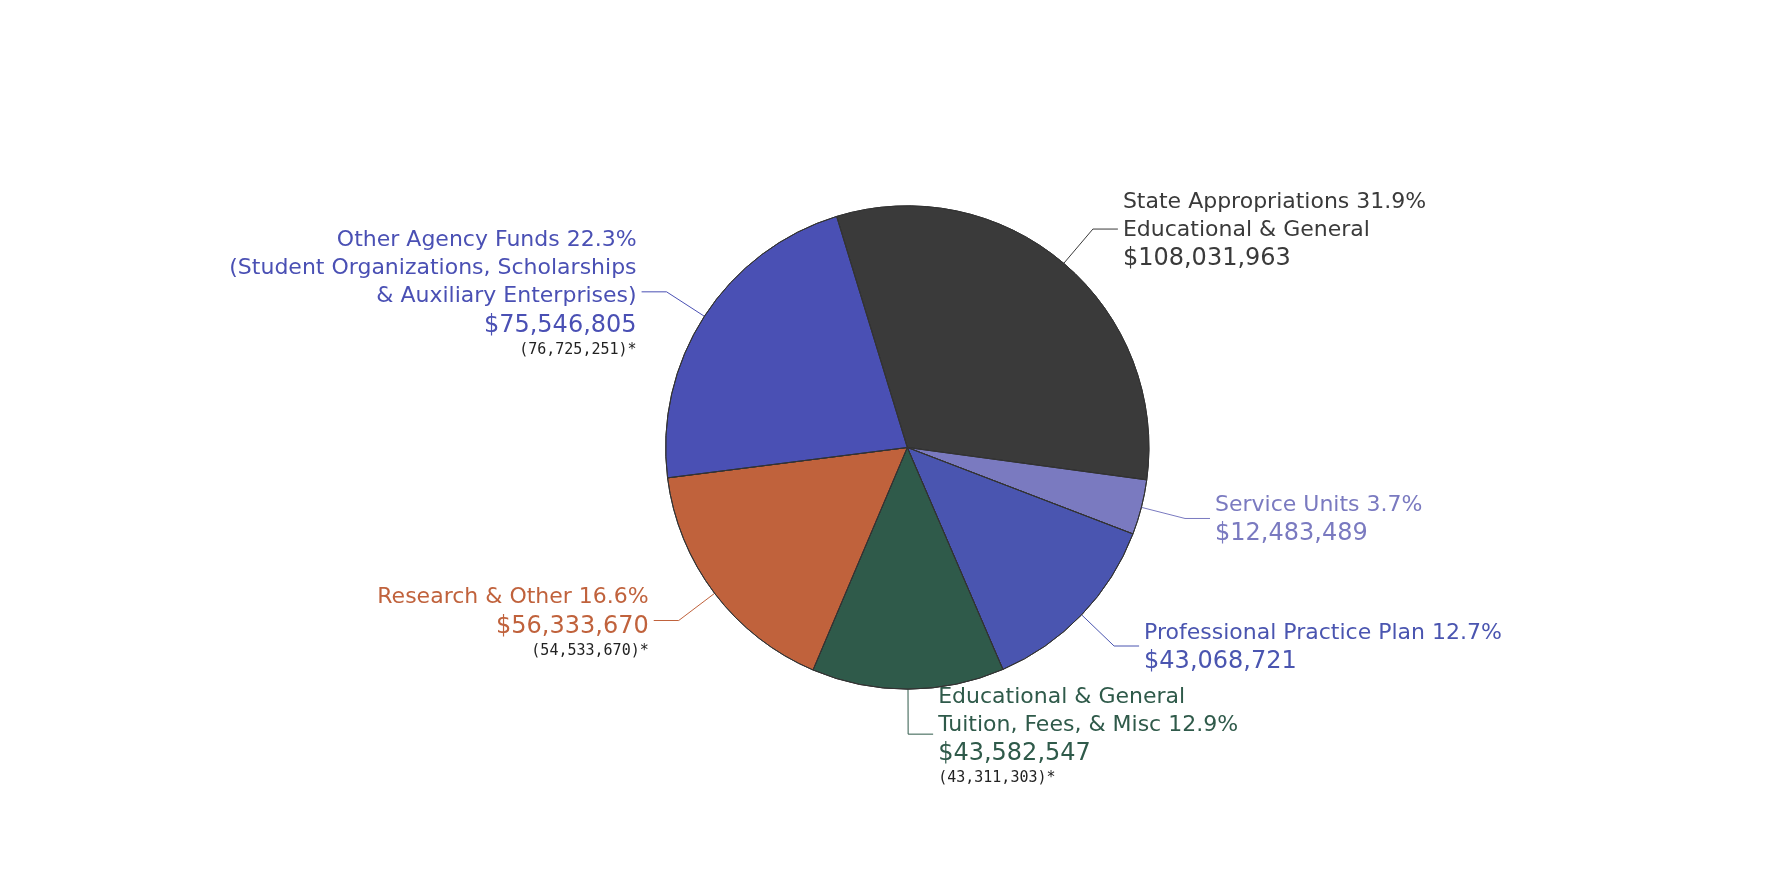 Image resolution: width=1779 pixels, height=895 pixels. What do you see at coordinates (560, 333) in the screenshot?
I see `data-label: $75,546,805 (76,725,251)*` at bounding box center [560, 333].